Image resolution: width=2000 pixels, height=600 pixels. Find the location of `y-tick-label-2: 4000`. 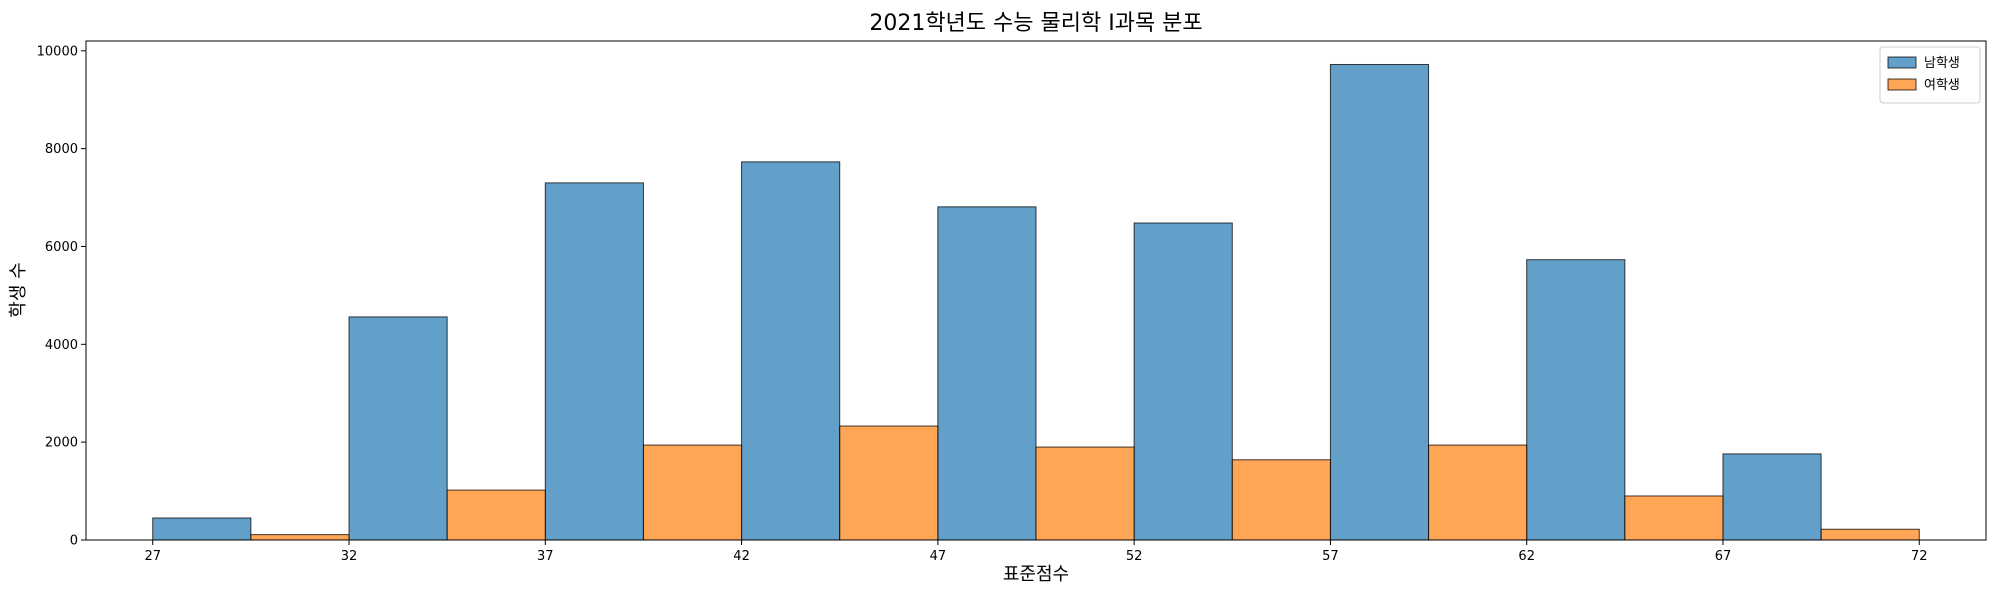

y-tick-label-2: 4000 is located at coordinates (61, 345).